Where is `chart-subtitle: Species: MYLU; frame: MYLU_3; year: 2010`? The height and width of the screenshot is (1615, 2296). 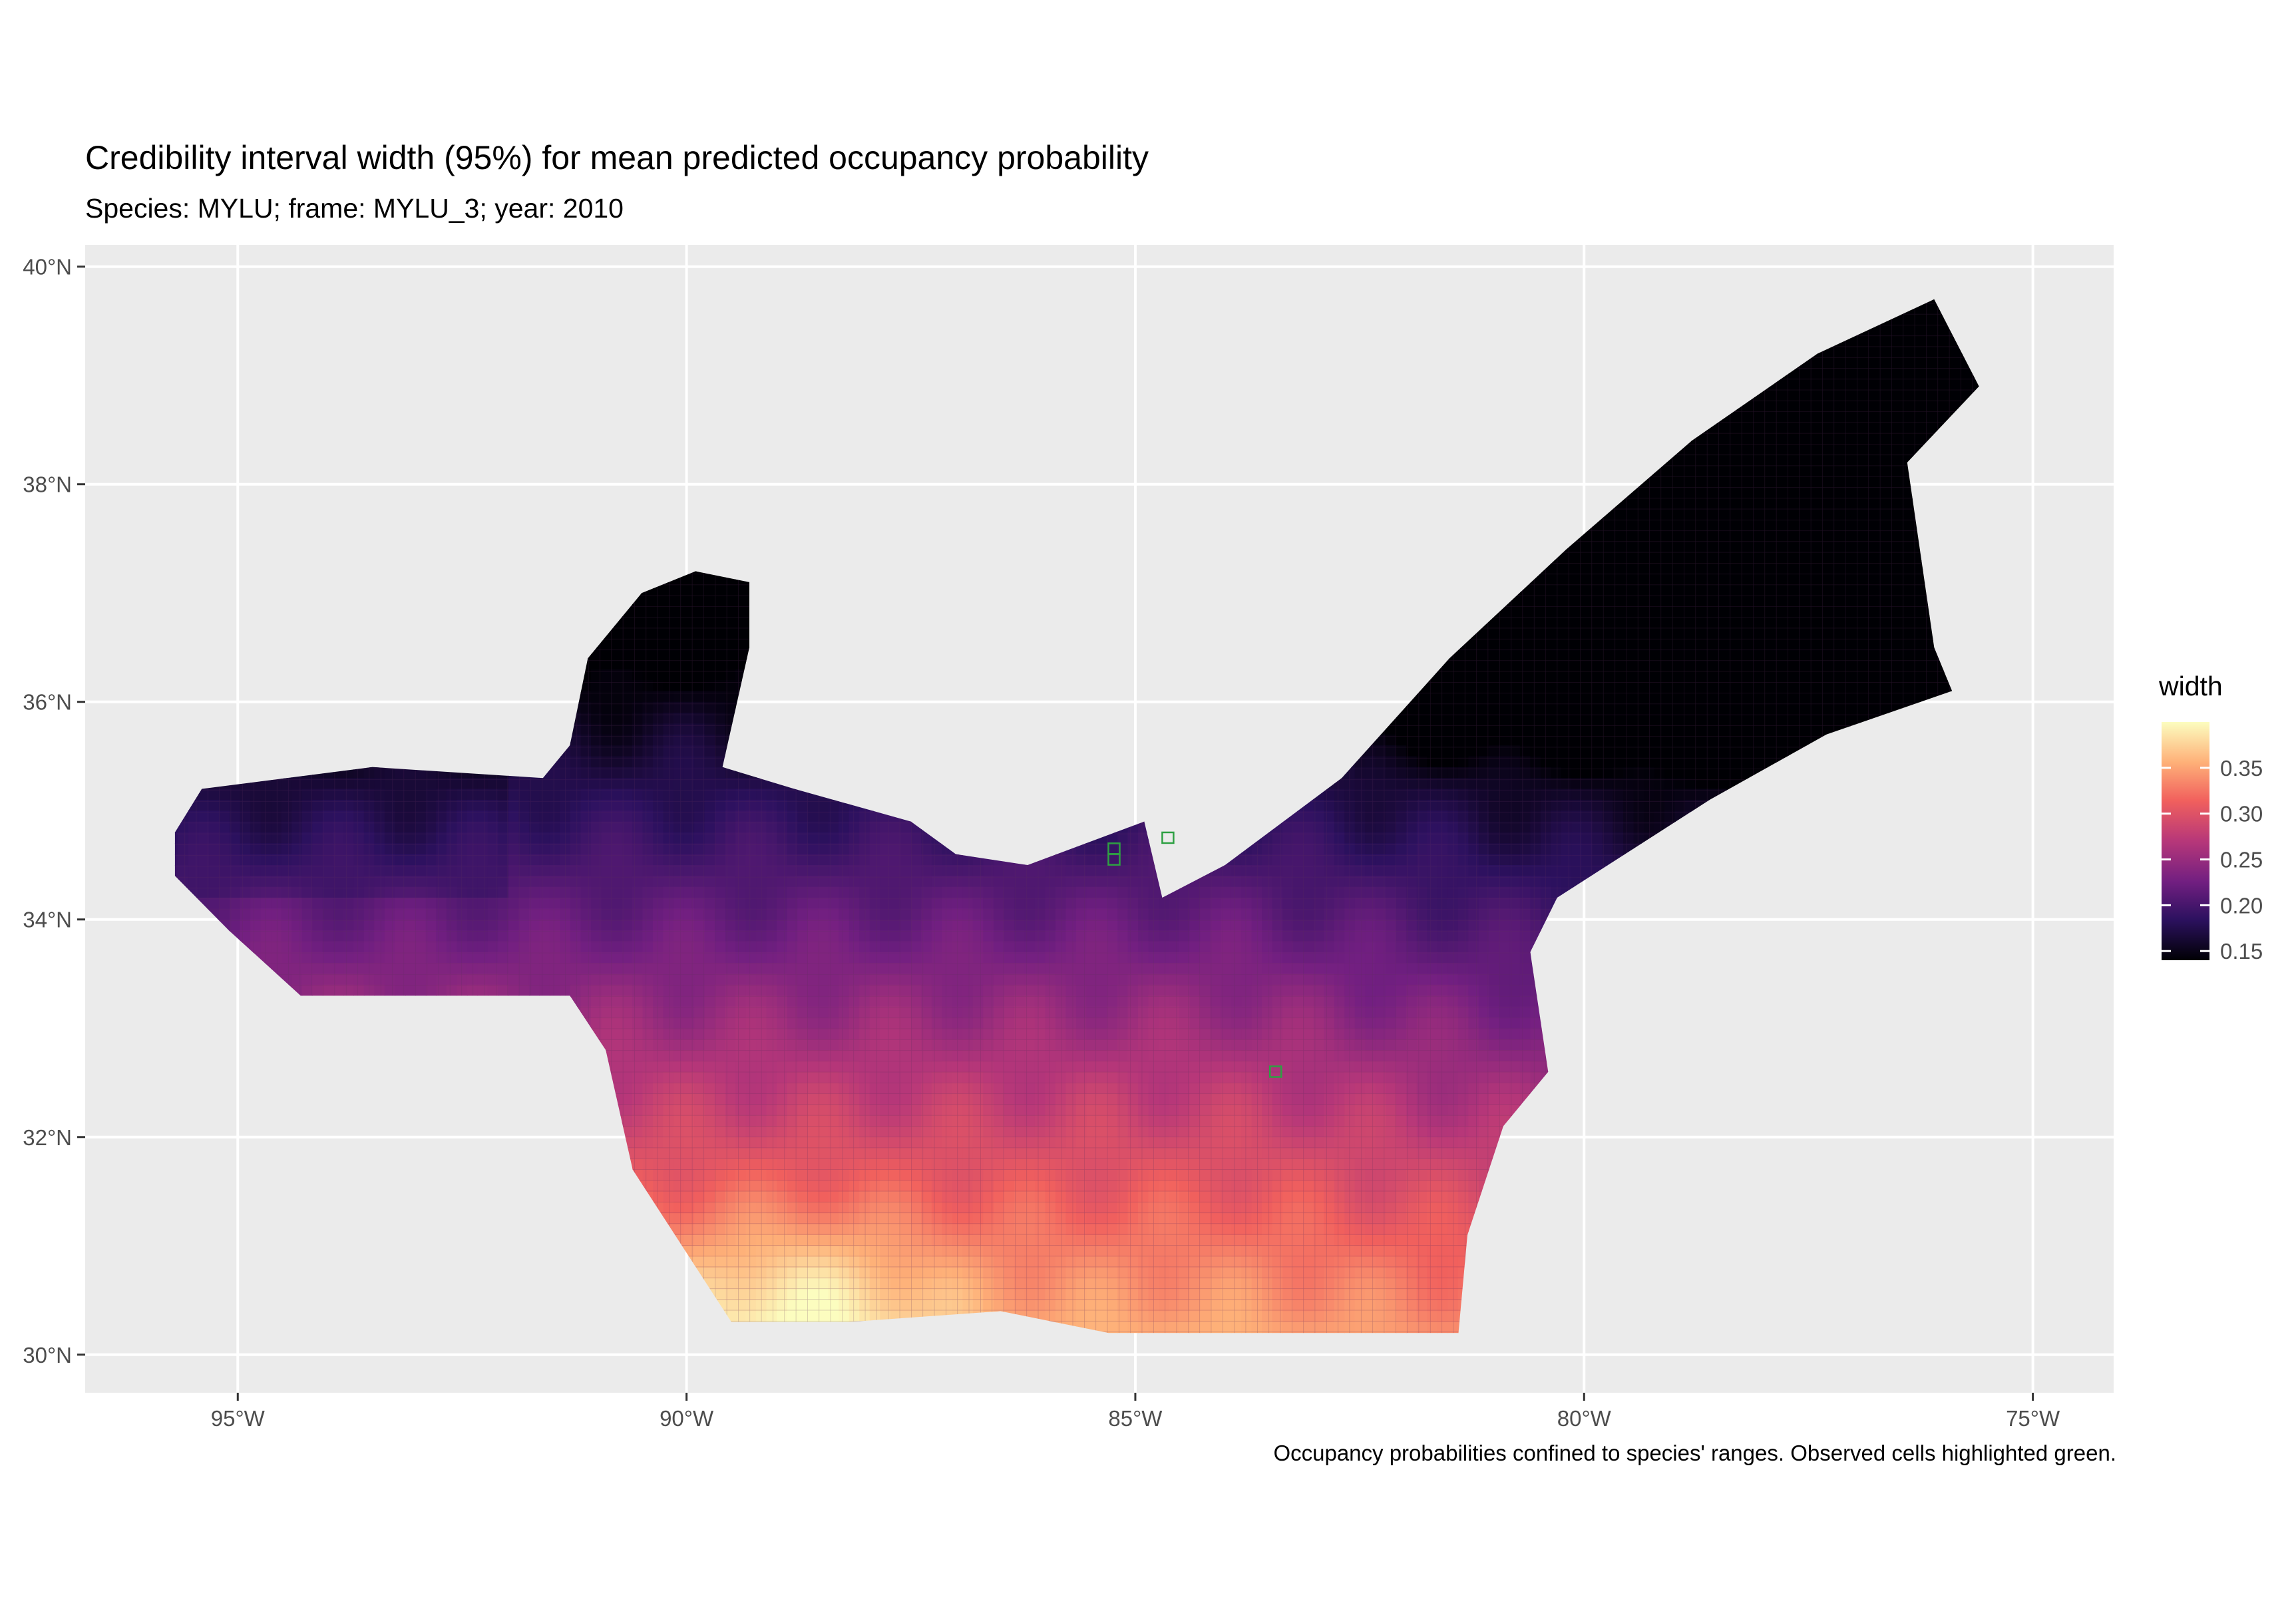
chart-subtitle: Species: MYLU; frame: MYLU_3; year: 2010 is located at coordinates (354, 208).